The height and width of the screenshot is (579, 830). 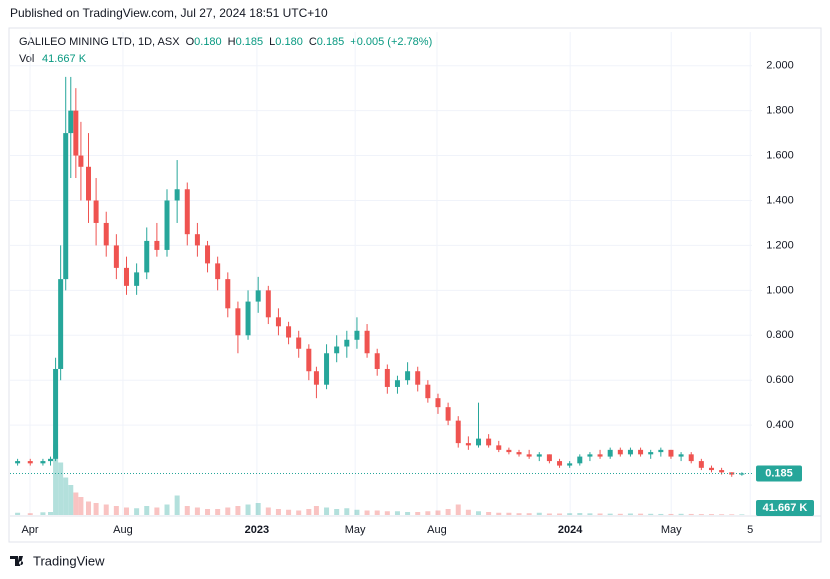 I want to click on last-volume-box, so click(x=785, y=508).